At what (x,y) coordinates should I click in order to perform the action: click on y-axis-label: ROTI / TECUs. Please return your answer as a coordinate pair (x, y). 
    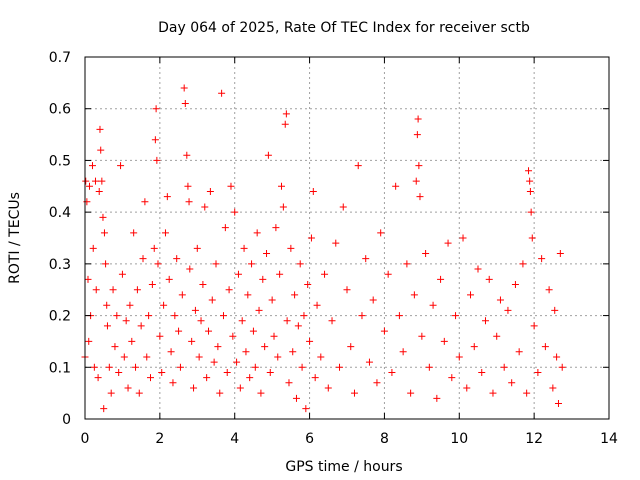
    Looking at the image, I should click on (15, 238).